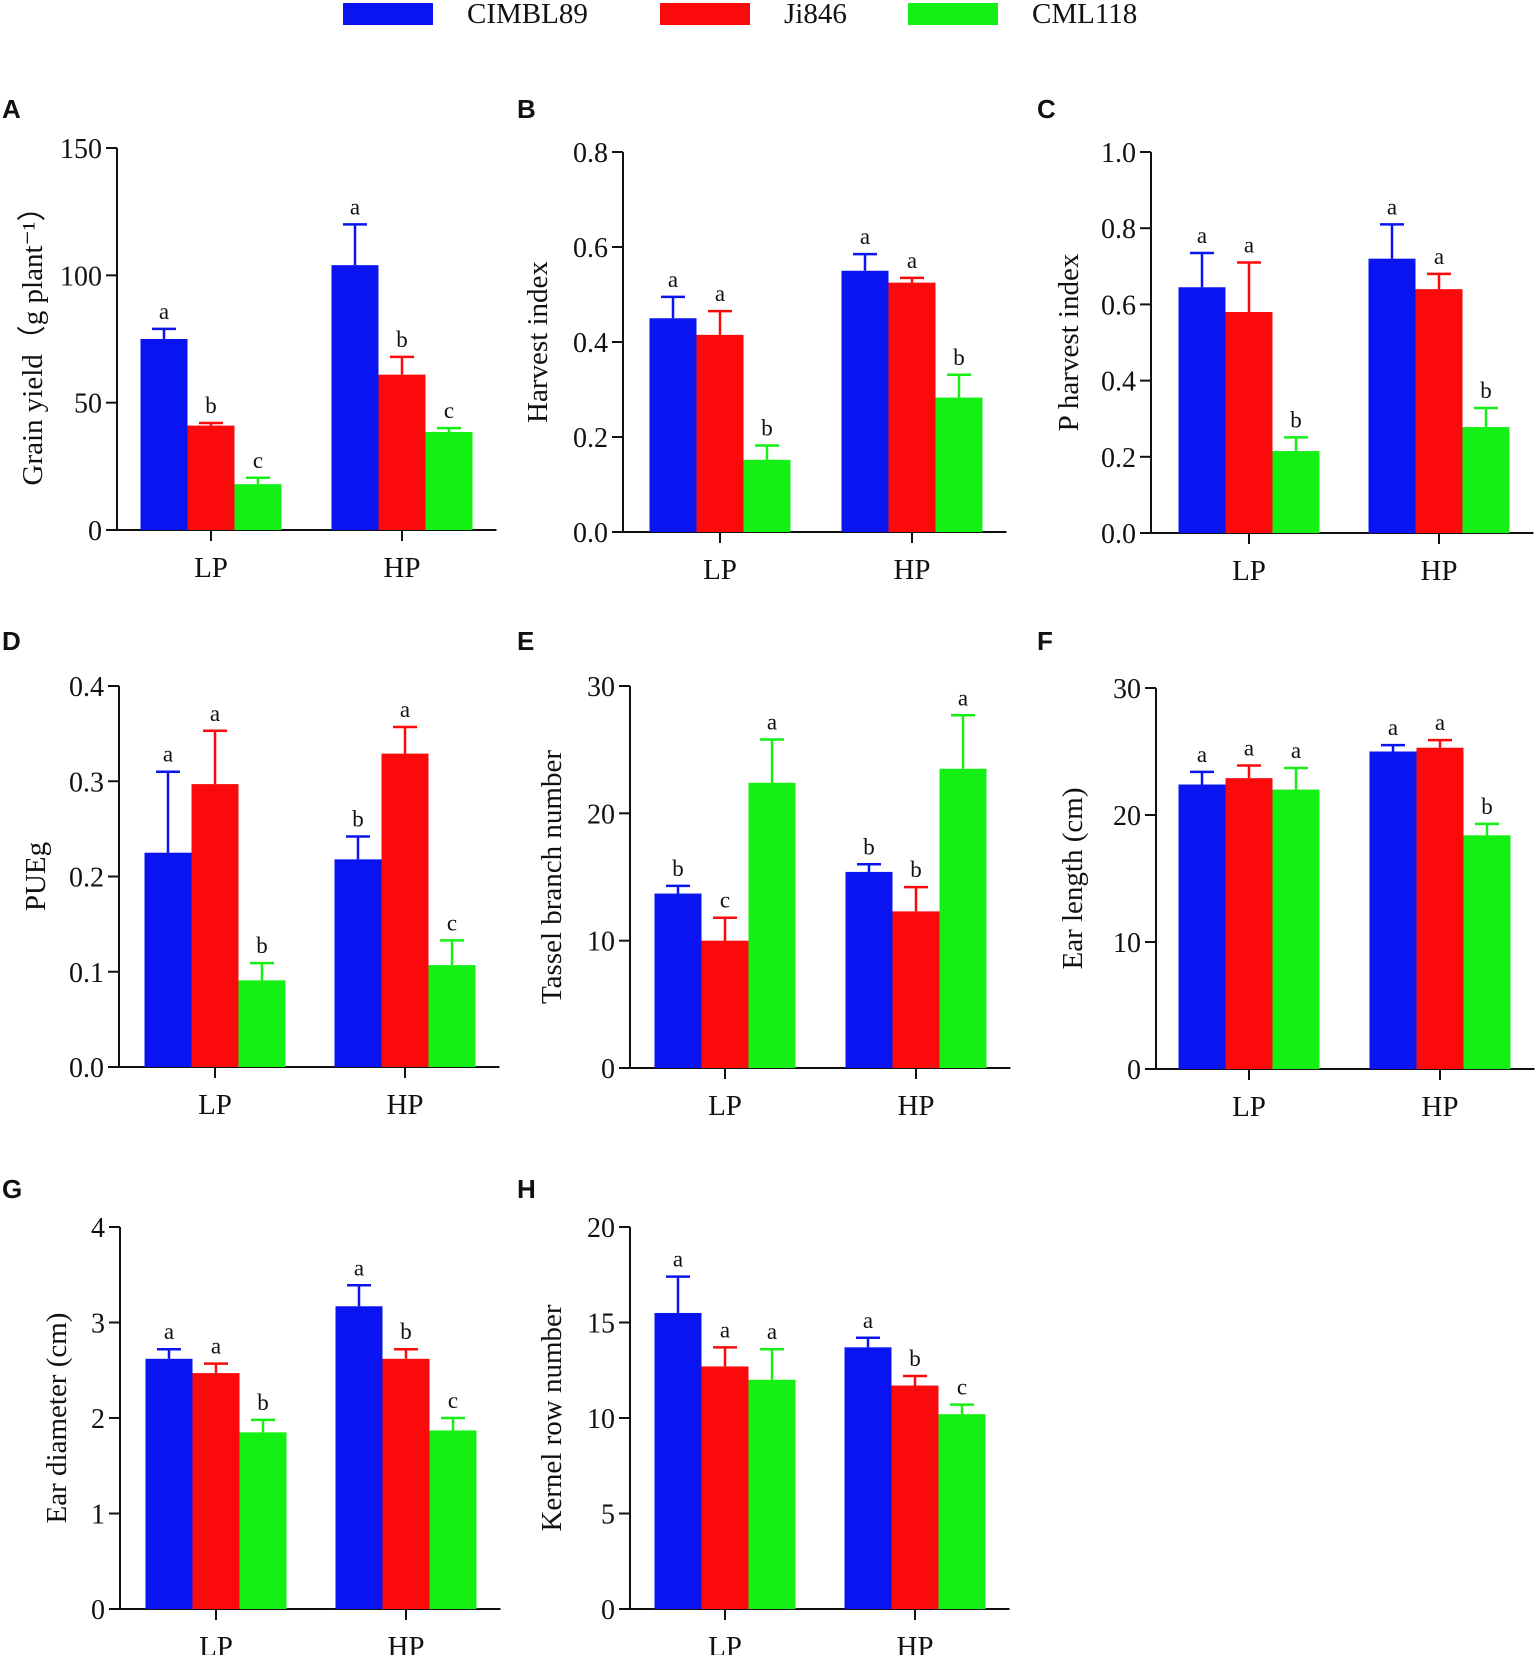 Image resolution: width=1536 pixels, height=1655 pixels. I want to click on bar-b-cml118-hp, so click(959, 464).